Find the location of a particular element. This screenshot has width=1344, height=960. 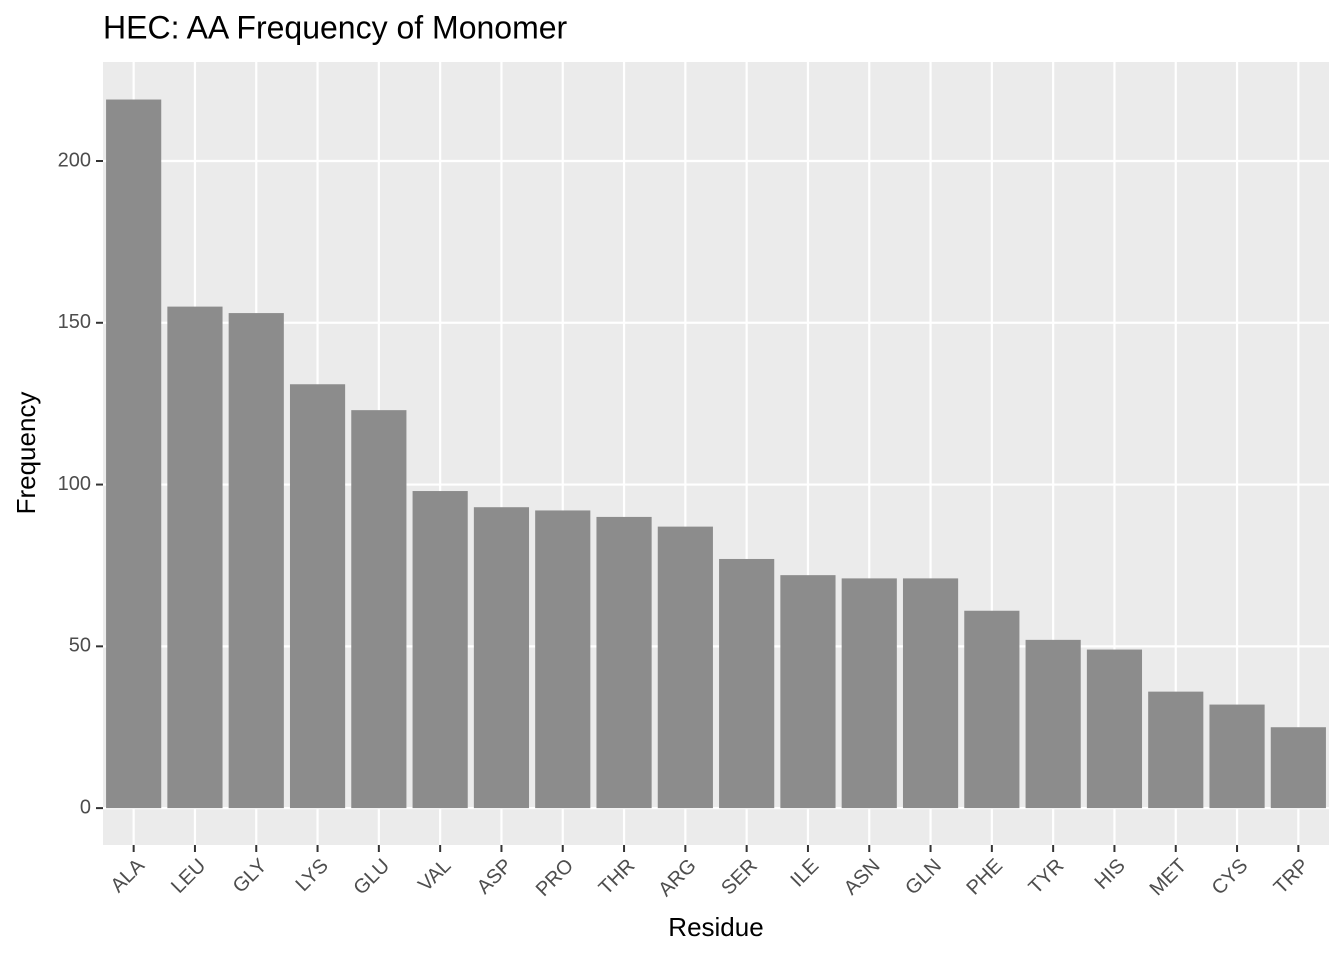

y-tick-label: 200 is located at coordinates (74, 160).